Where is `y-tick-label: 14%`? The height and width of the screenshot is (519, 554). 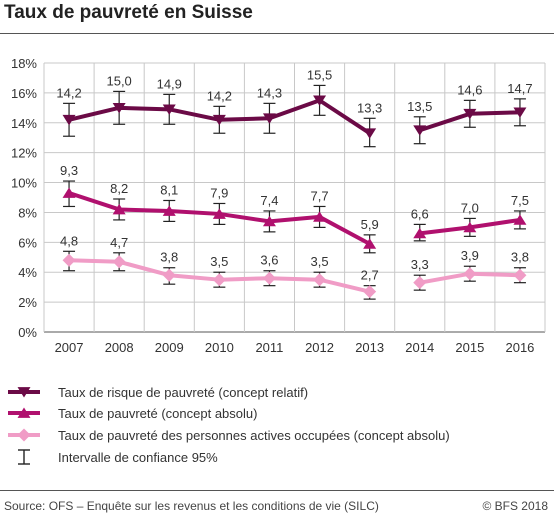 y-tick-label: 14% is located at coordinates (24, 123).